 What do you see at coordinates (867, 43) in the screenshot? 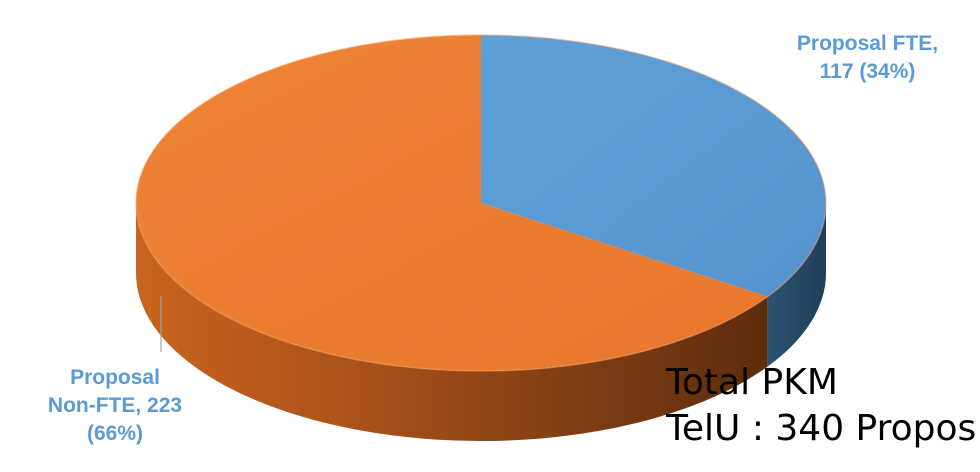
I see `slice-label-fte-line-1: Proposal FTE,` at bounding box center [867, 43].